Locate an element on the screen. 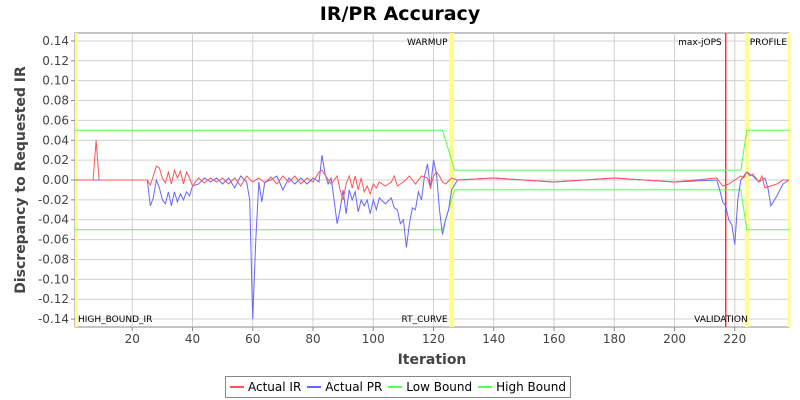 The height and width of the screenshot is (400, 800). y-tick-label: 0.00 is located at coordinates (55, 180).